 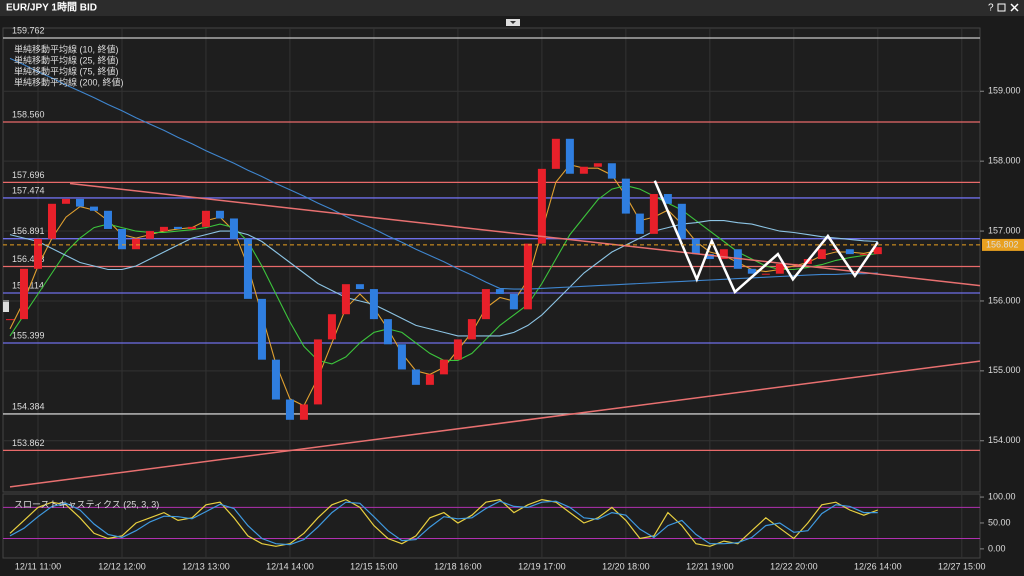 I want to click on legend-entry: 単純移動平均線 (75, 終値), so click(x=66, y=70).